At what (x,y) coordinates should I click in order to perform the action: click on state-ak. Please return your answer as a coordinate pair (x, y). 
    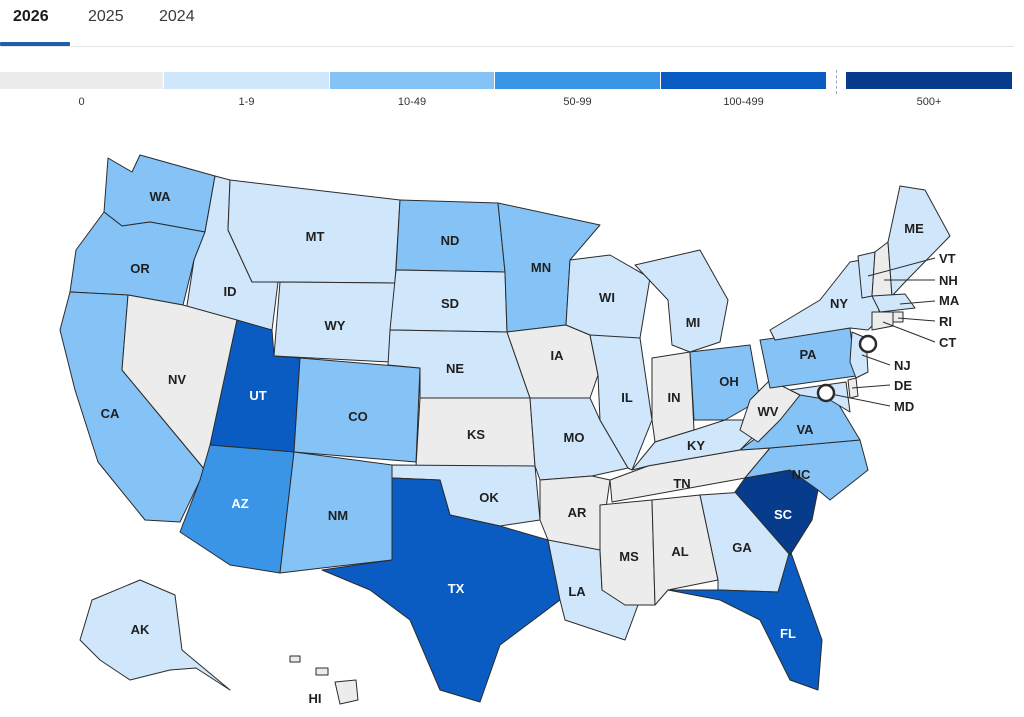
    Looking at the image, I should click on (155, 635).